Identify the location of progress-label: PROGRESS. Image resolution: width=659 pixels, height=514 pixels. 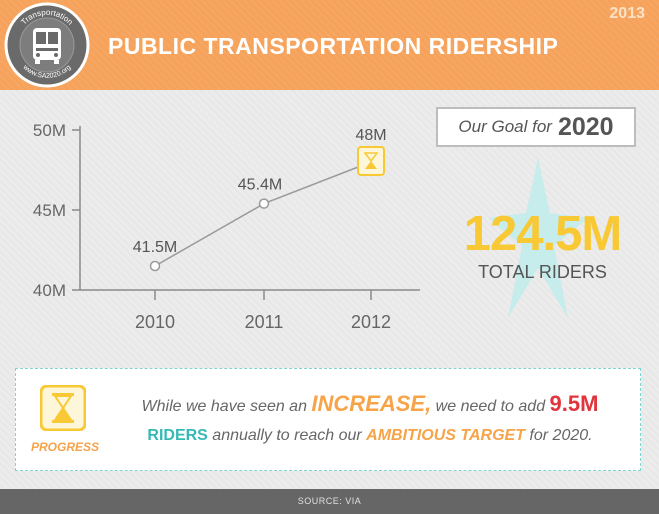
(64, 447).